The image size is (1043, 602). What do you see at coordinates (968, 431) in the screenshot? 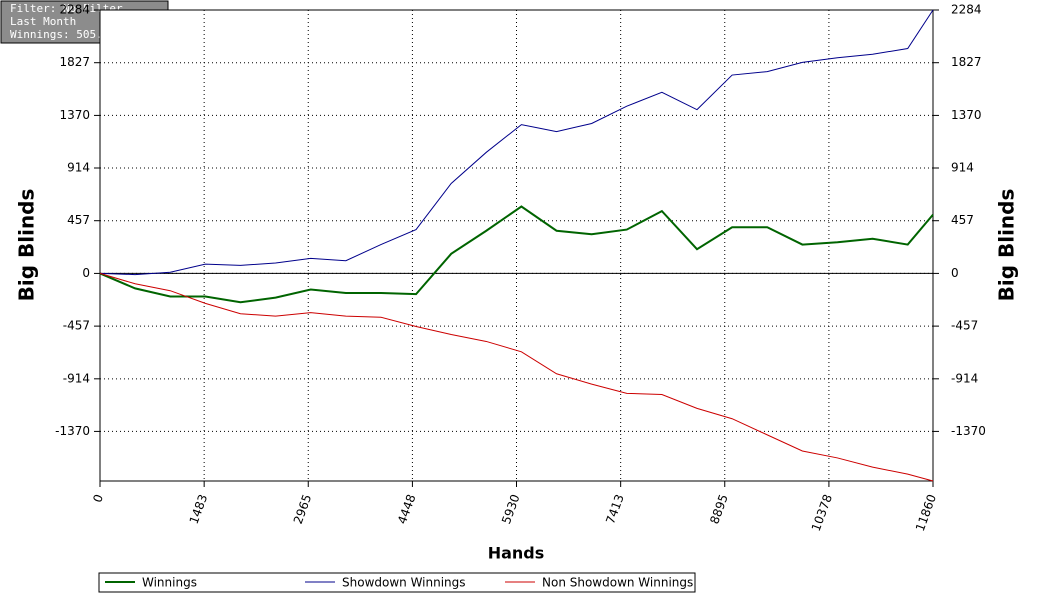
I see `y2-tick-label: -1370` at bounding box center [968, 431].